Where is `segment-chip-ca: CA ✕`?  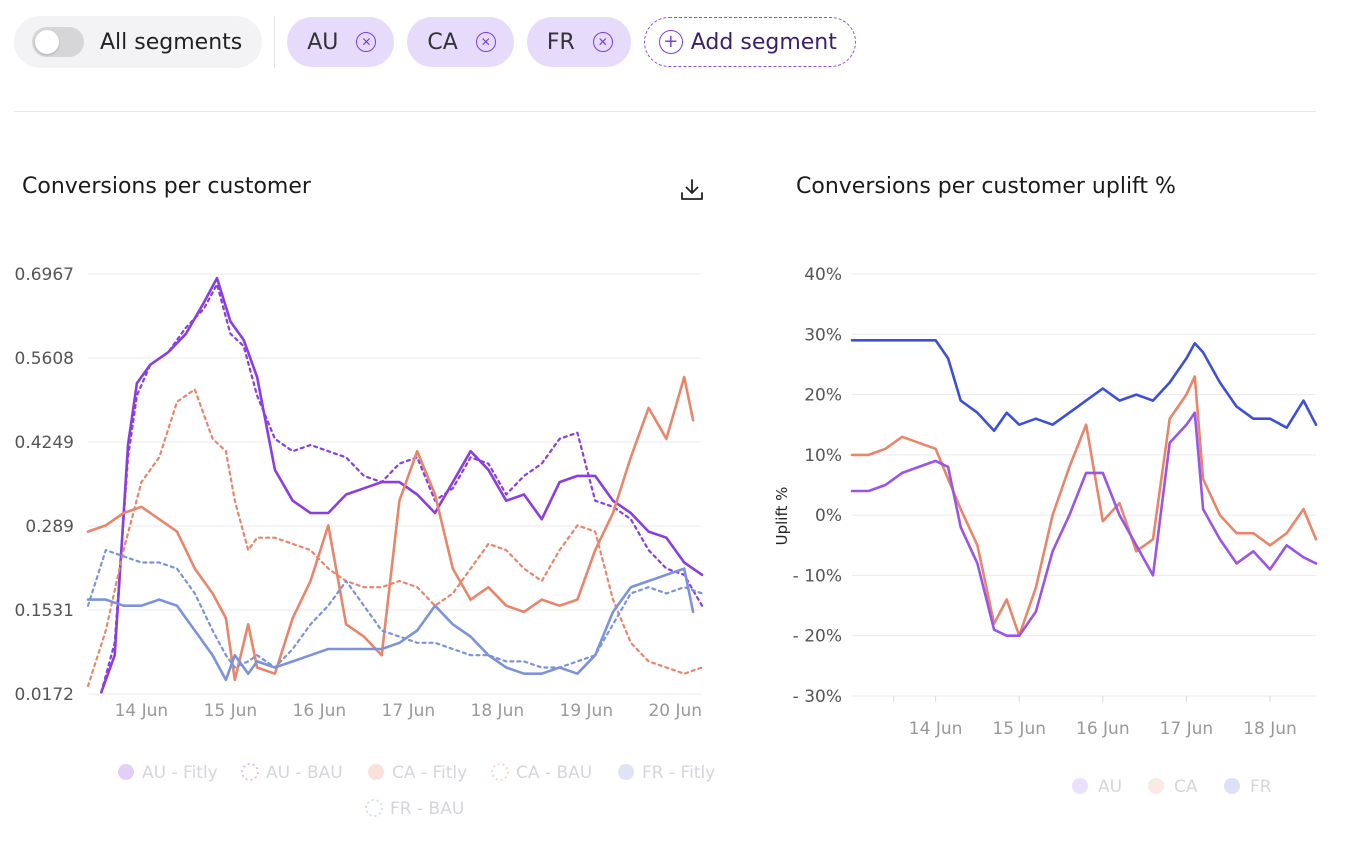
segment-chip-ca: CA ✕ is located at coordinates (460, 42).